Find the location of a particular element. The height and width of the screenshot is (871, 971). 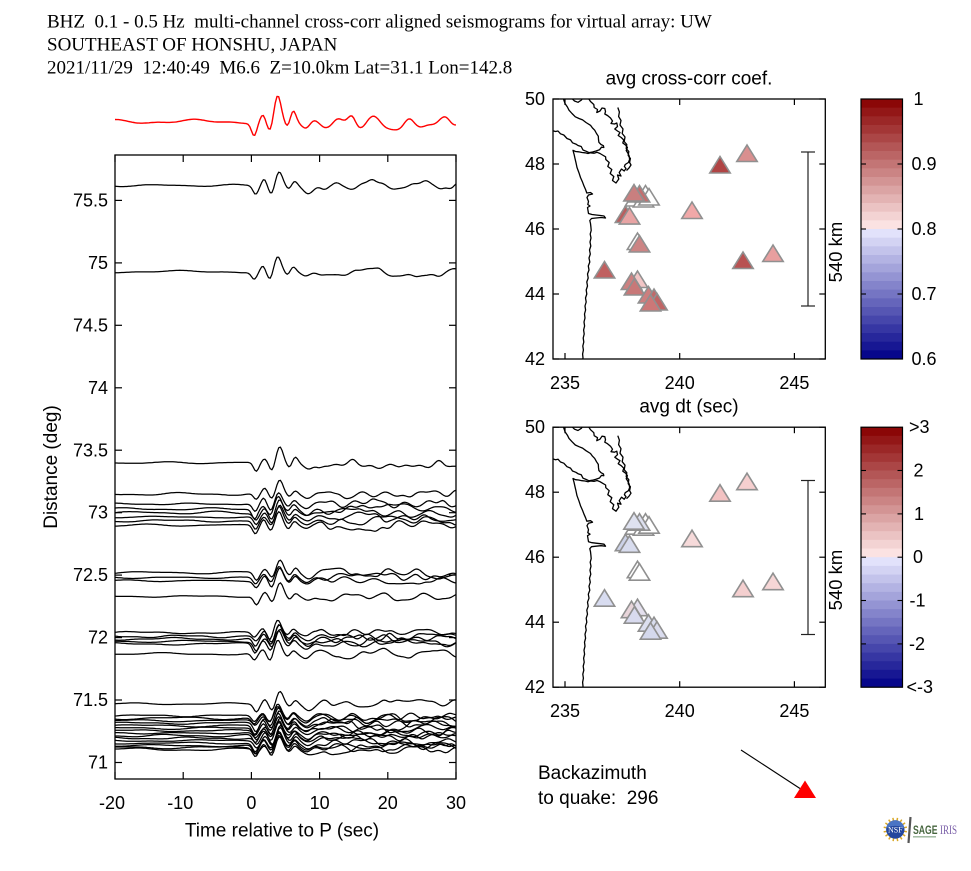

svg-text: 73.5 is located at coordinates (90, 450).